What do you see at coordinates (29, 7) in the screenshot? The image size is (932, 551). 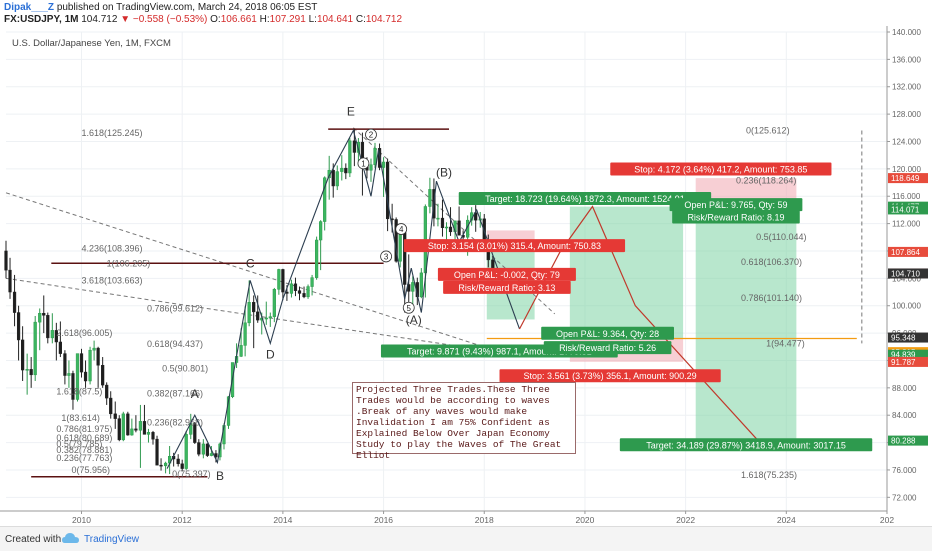 I see `author-name: Dipak___Z` at bounding box center [29, 7].